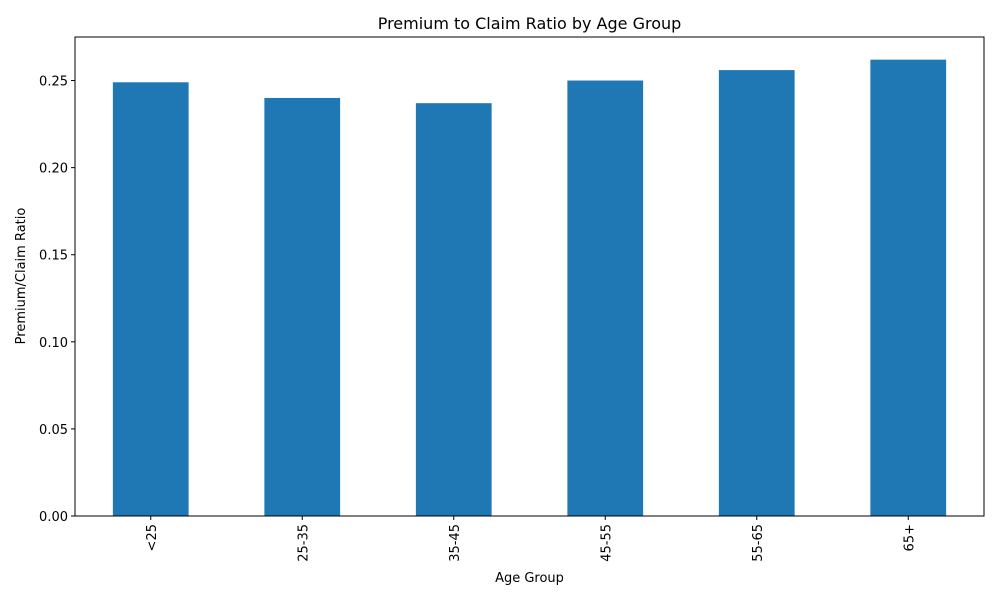 This screenshot has width=1000, height=600. What do you see at coordinates (530, 23) in the screenshot?
I see `chart-title: Premium to Claim Ratio by Age Group` at bounding box center [530, 23].